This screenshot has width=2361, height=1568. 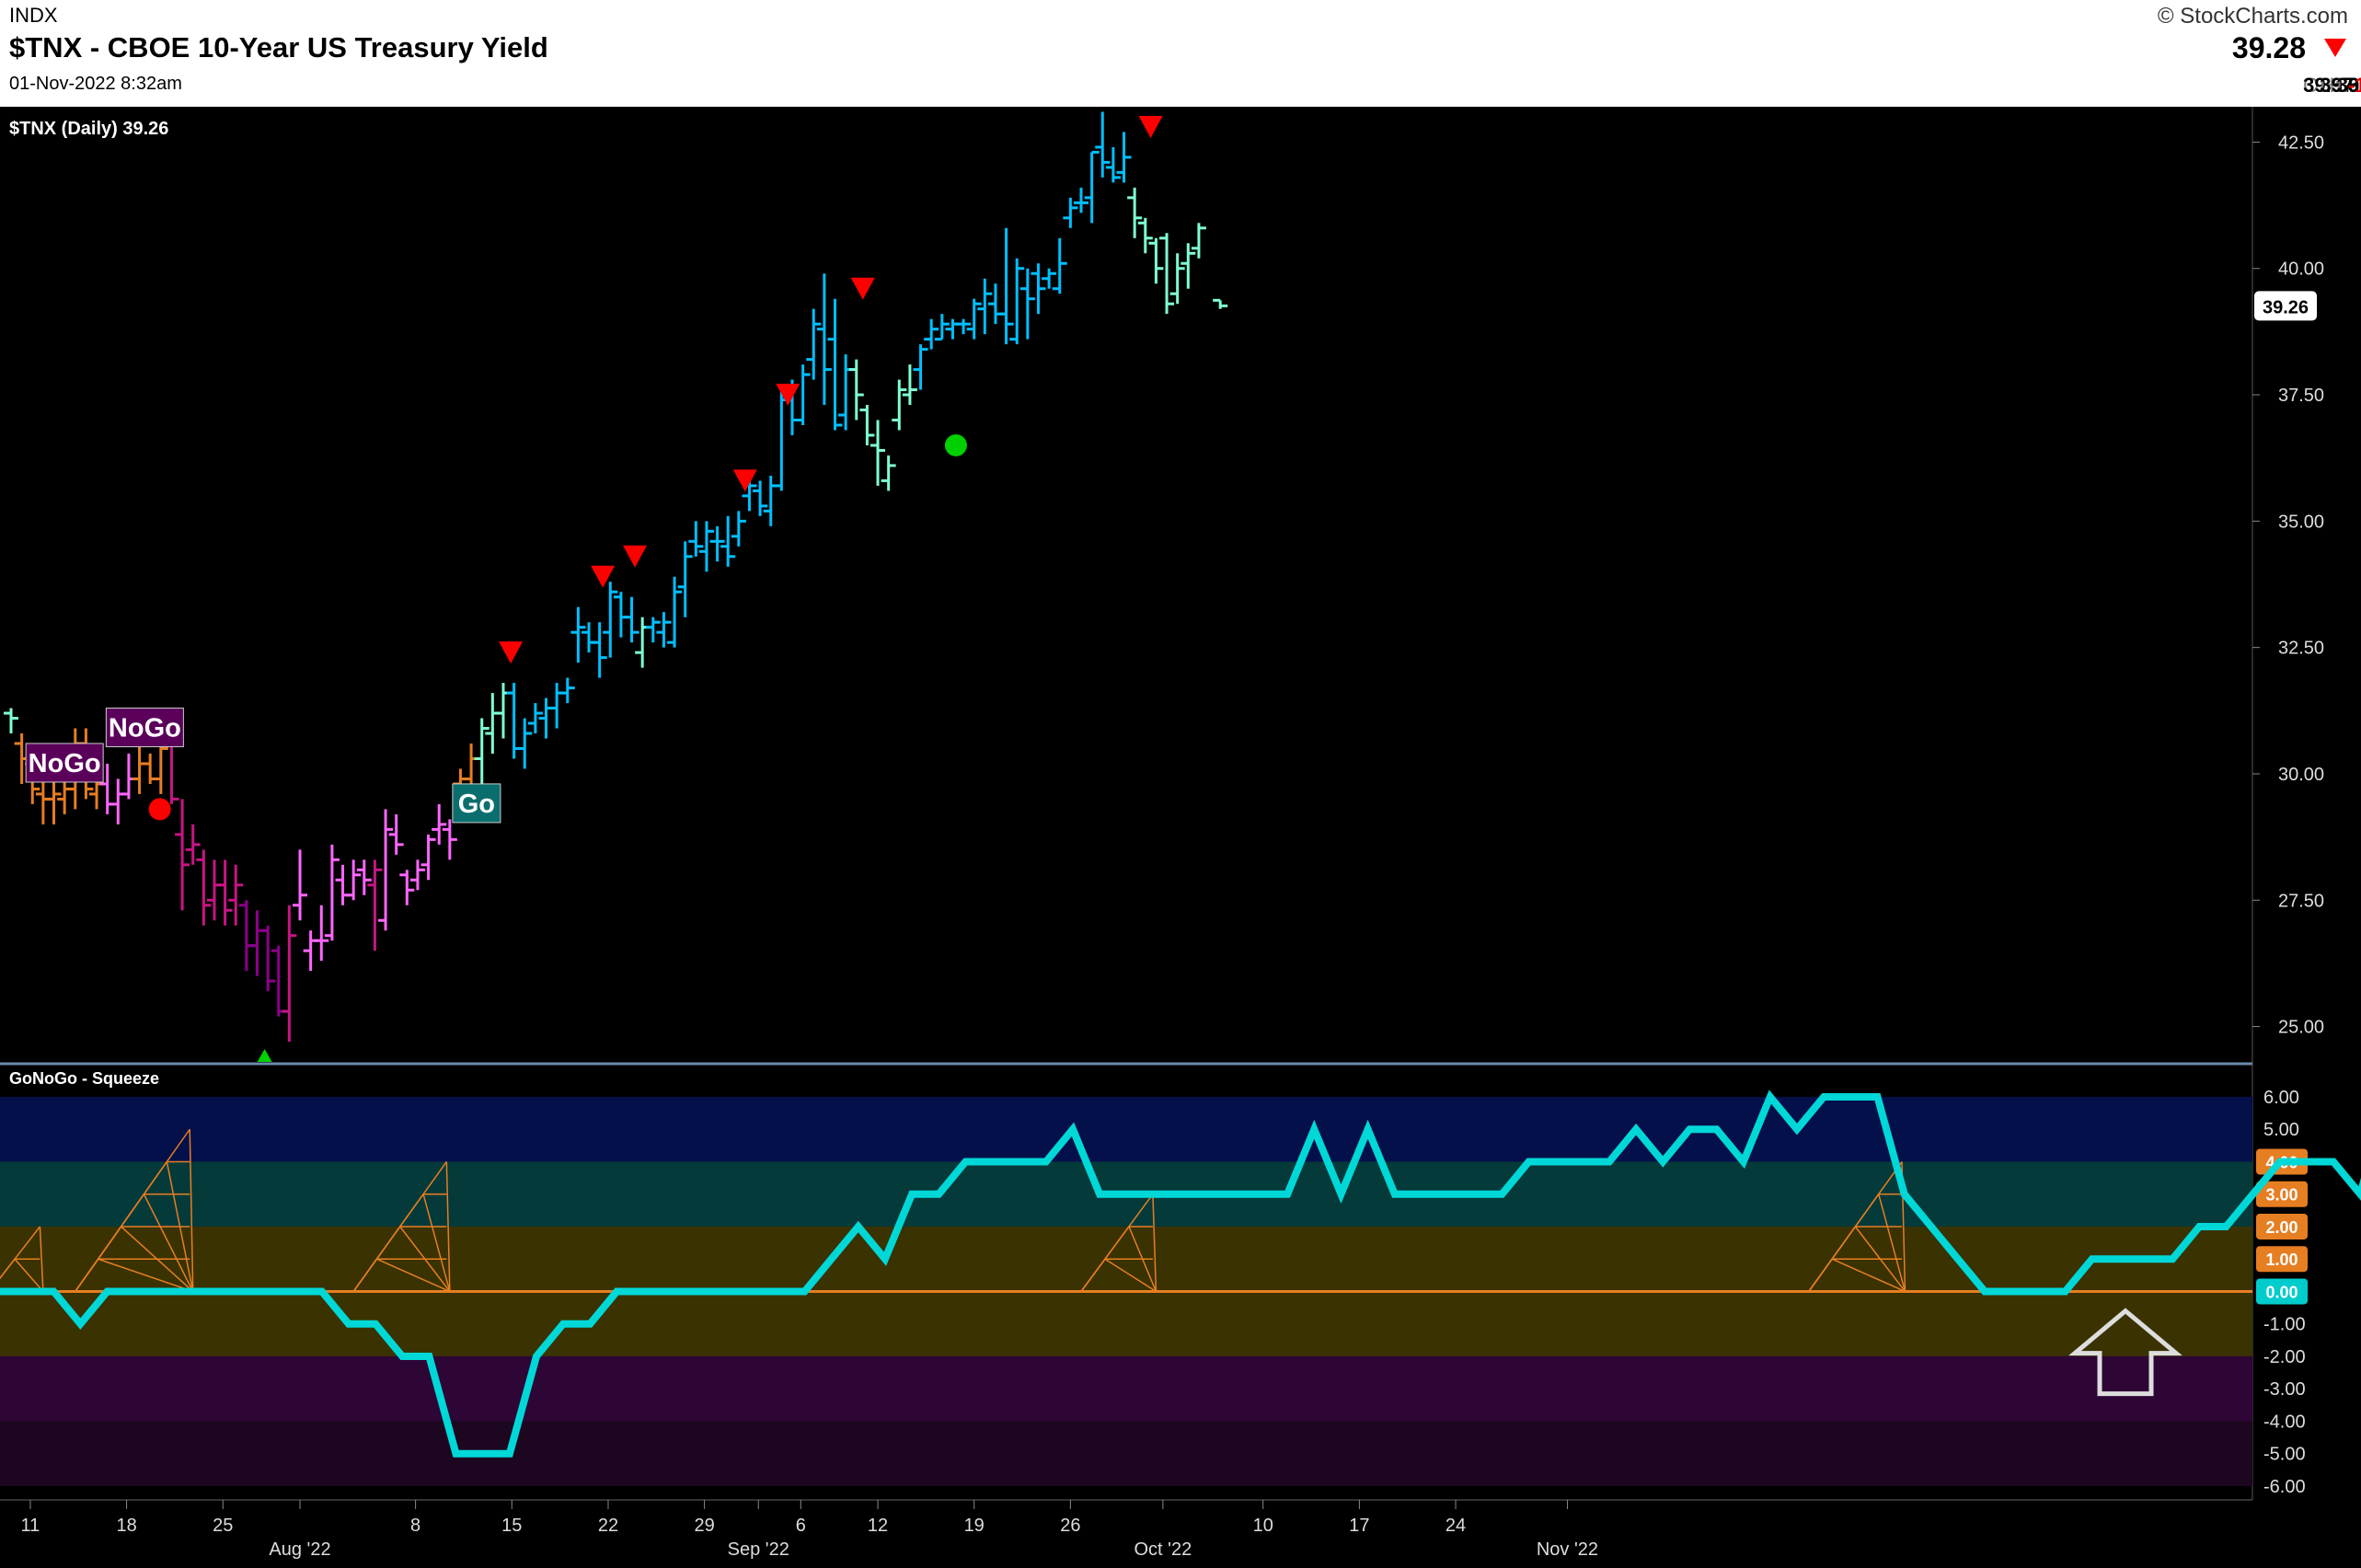 I want to click on low-value: 39.20, so click(x=2348, y=85).